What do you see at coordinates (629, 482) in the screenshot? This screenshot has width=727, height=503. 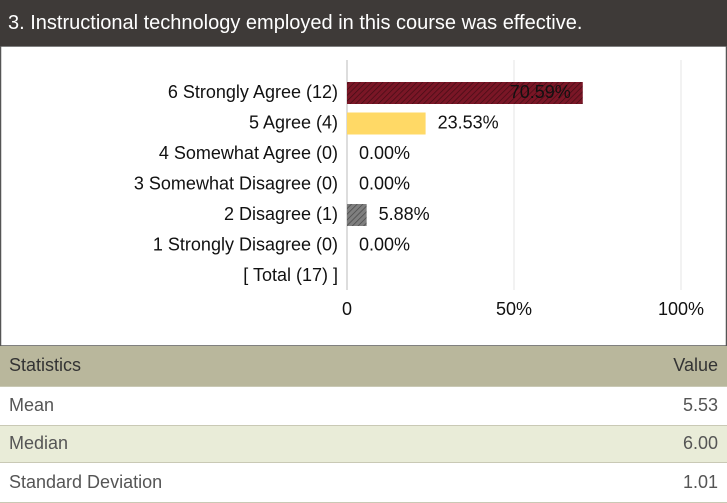 I see `table-cell: 1.01` at bounding box center [629, 482].